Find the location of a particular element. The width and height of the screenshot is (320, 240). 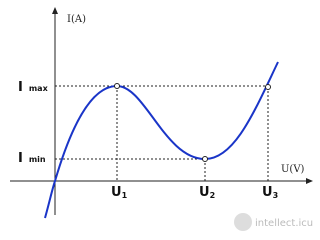

u3-label: U3 is located at coordinates (270, 192).